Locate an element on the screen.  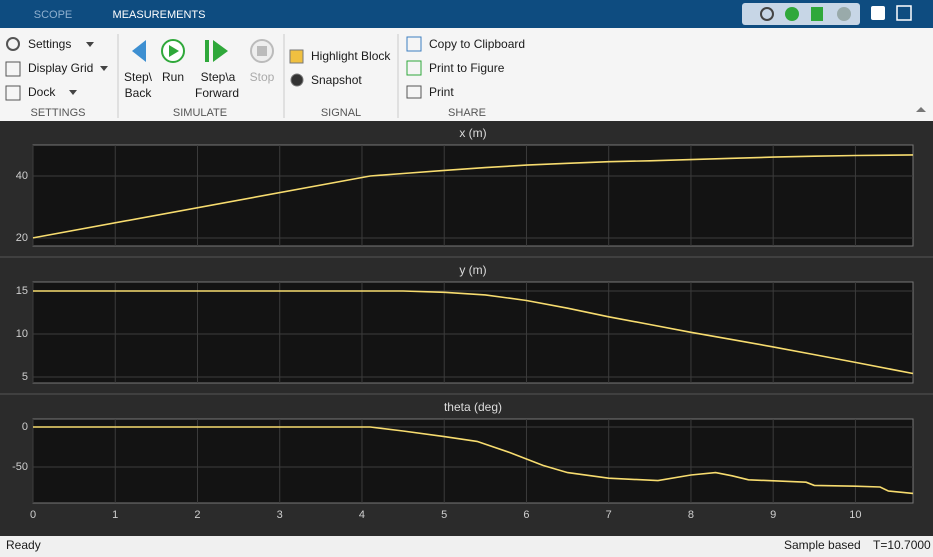
button: Step\a is located at coordinates (218, 77).